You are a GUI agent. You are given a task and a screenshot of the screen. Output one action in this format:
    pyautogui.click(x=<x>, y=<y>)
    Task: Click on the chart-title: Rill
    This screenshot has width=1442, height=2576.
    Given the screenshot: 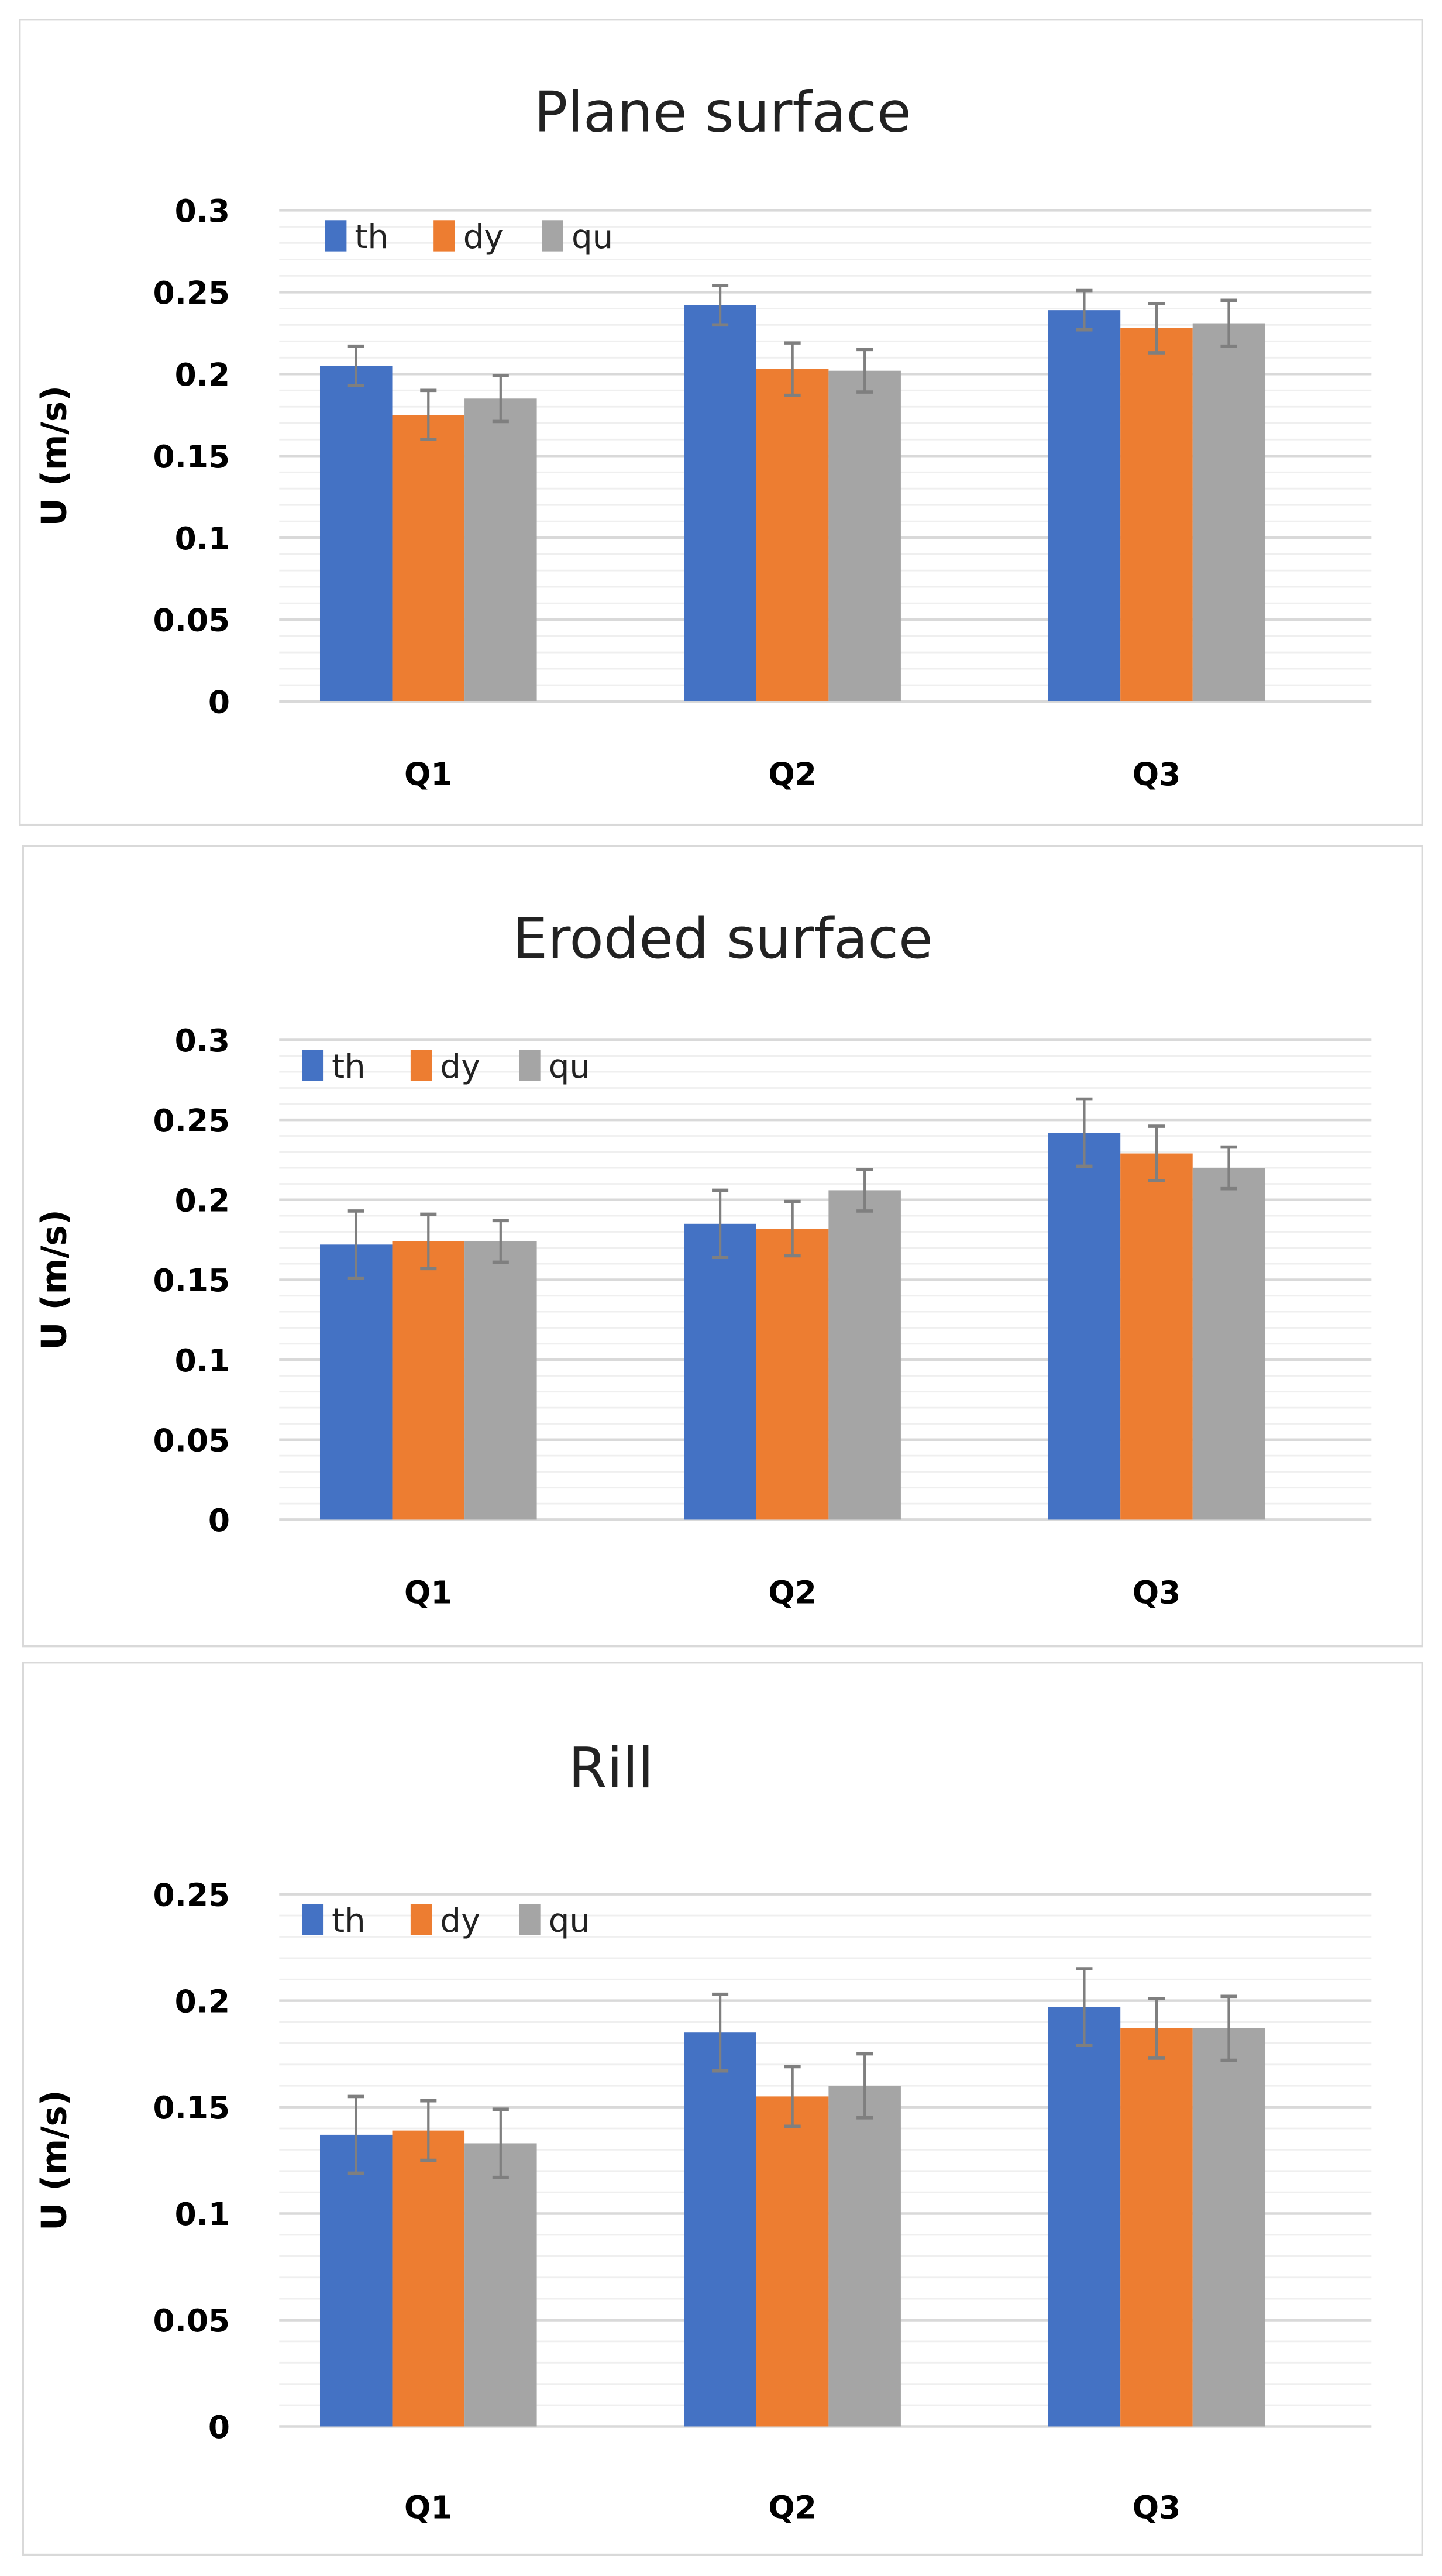 What is the action you would take?
    pyautogui.click(x=610, y=1768)
    